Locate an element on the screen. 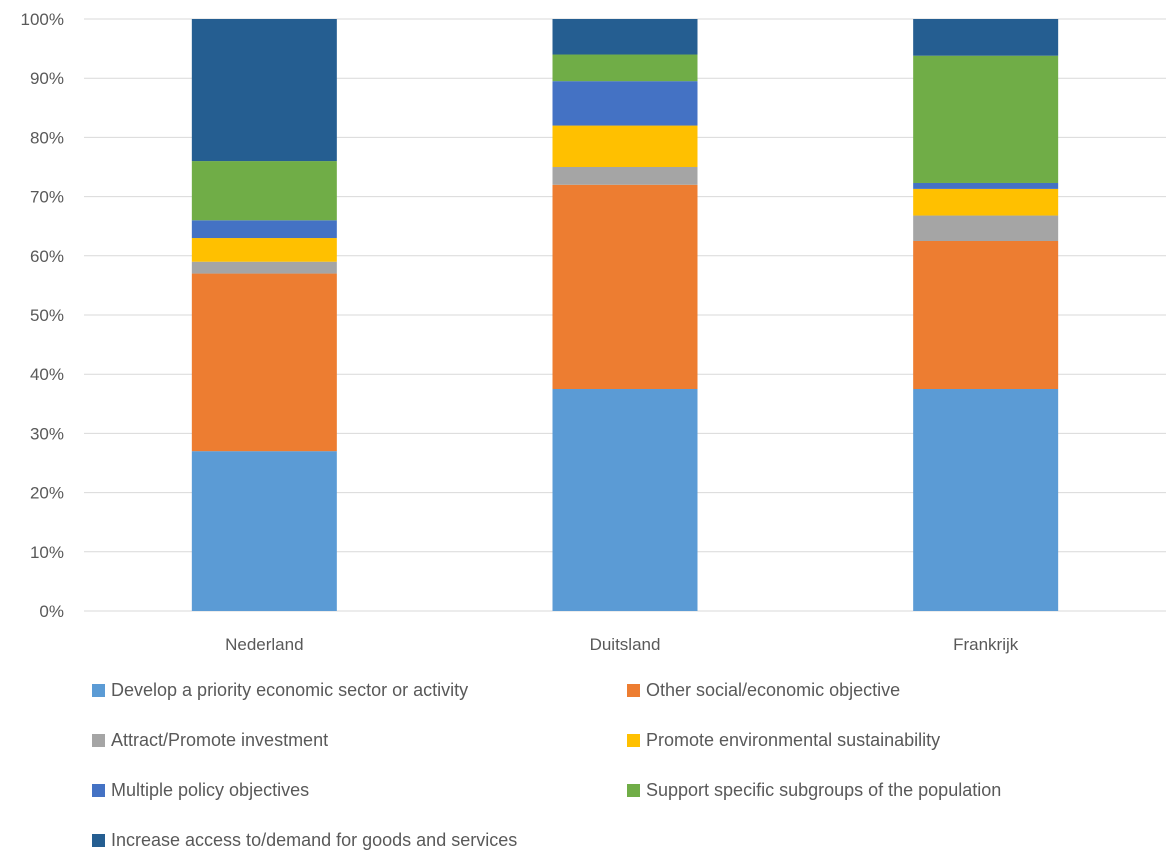  x-axis: Nederland Duitsland Frankrijk is located at coordinates (622, 644).